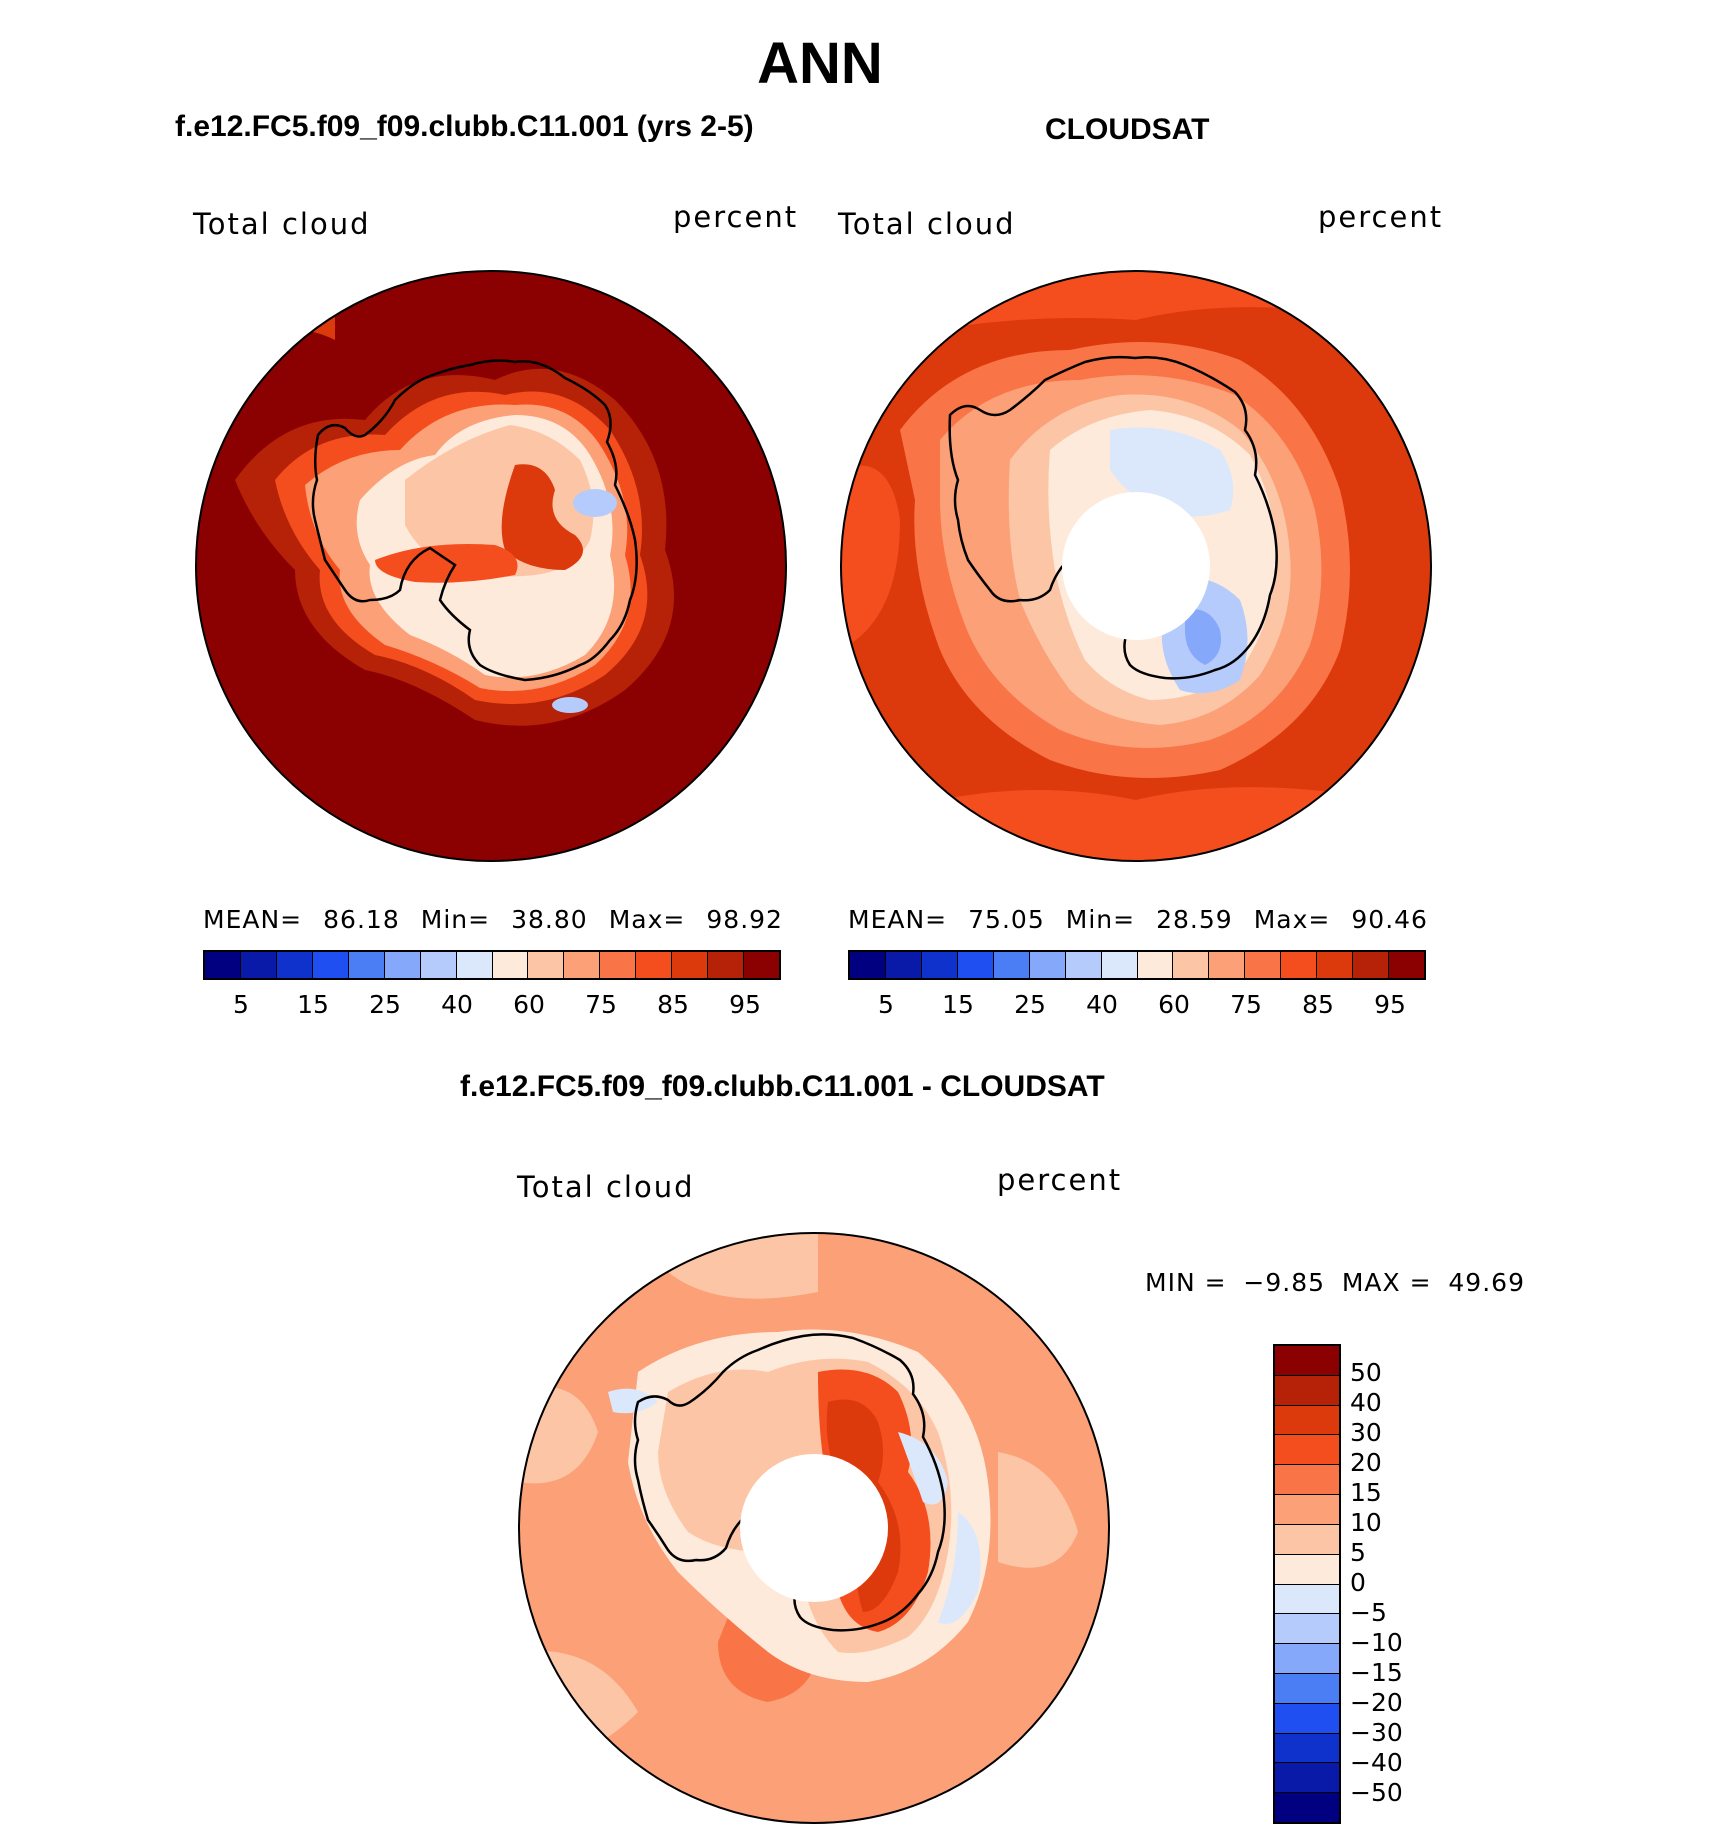 Image resolution: width=1710 pixels, height=1839 pixels. Describe the element at coordinates (1186, 1282) in the screenshot. I see `diff-min-label: MIN =` at that location.